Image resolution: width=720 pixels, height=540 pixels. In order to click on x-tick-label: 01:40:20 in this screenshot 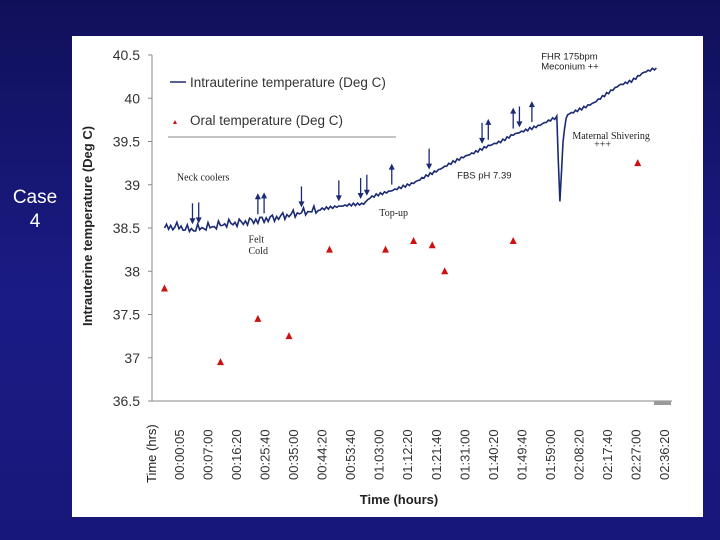, I will do `click(493, 454)`.